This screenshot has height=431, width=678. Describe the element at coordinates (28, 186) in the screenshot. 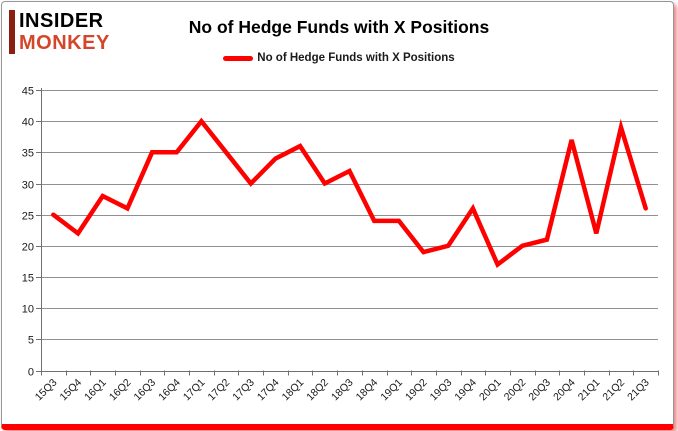

I see `y-tick-label: 30` at that location.